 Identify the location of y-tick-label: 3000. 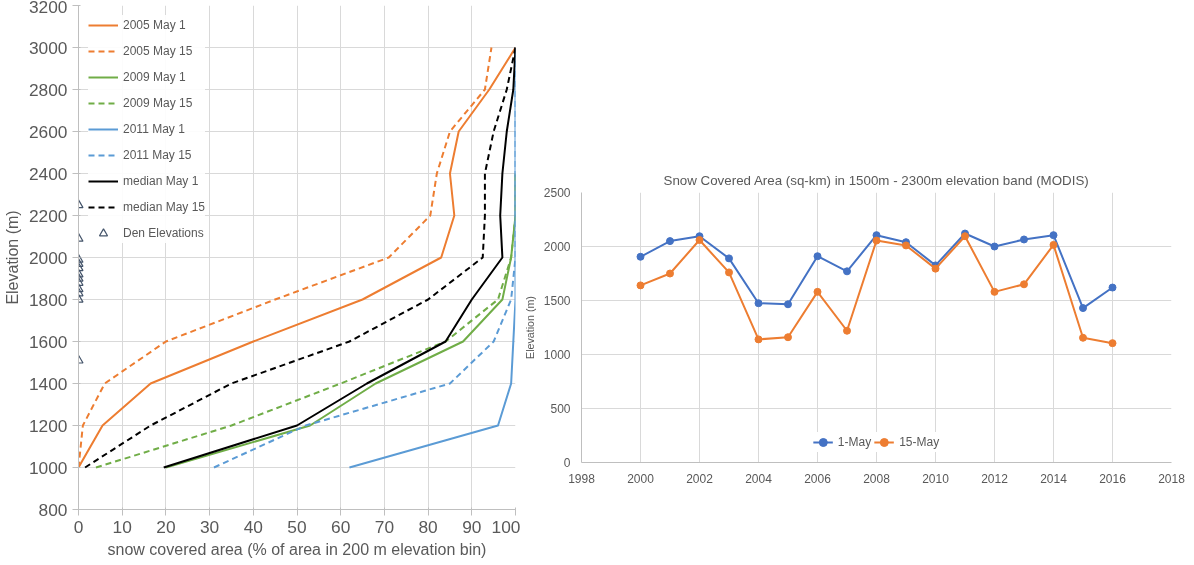
(48, 47).